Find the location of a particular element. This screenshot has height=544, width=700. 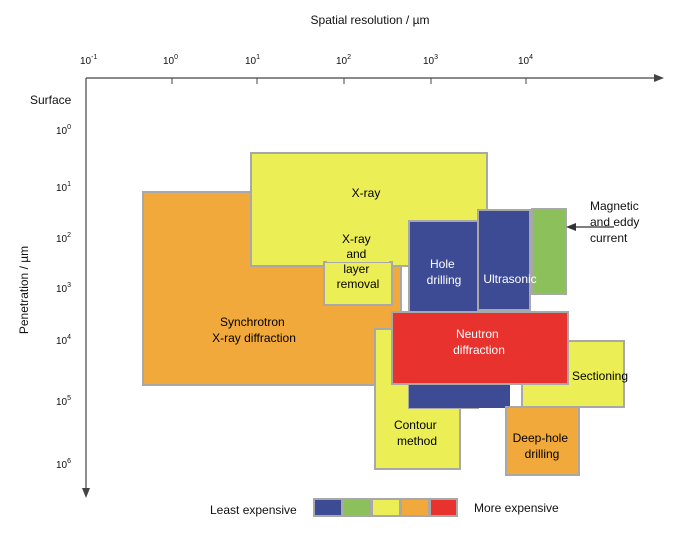

x-tick-label: 10² is located at coordinates (343, 60).